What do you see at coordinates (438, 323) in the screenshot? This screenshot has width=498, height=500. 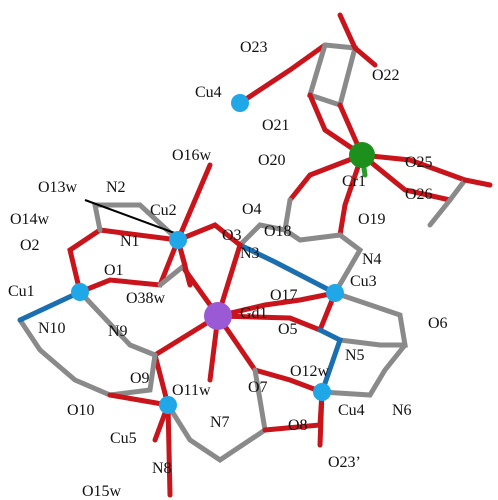 I see `atom-label: O6` at bounding box center [438, 323].